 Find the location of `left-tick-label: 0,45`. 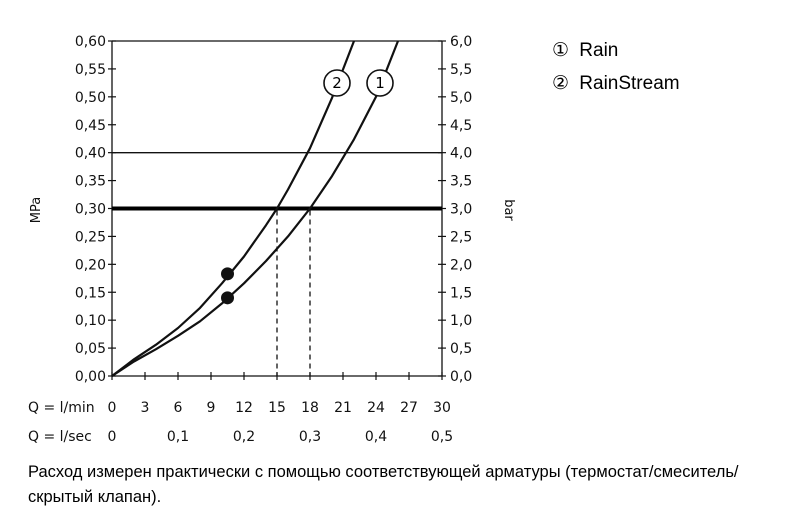

left-tick-label: 0,45 is located at coordinates (90, 126).